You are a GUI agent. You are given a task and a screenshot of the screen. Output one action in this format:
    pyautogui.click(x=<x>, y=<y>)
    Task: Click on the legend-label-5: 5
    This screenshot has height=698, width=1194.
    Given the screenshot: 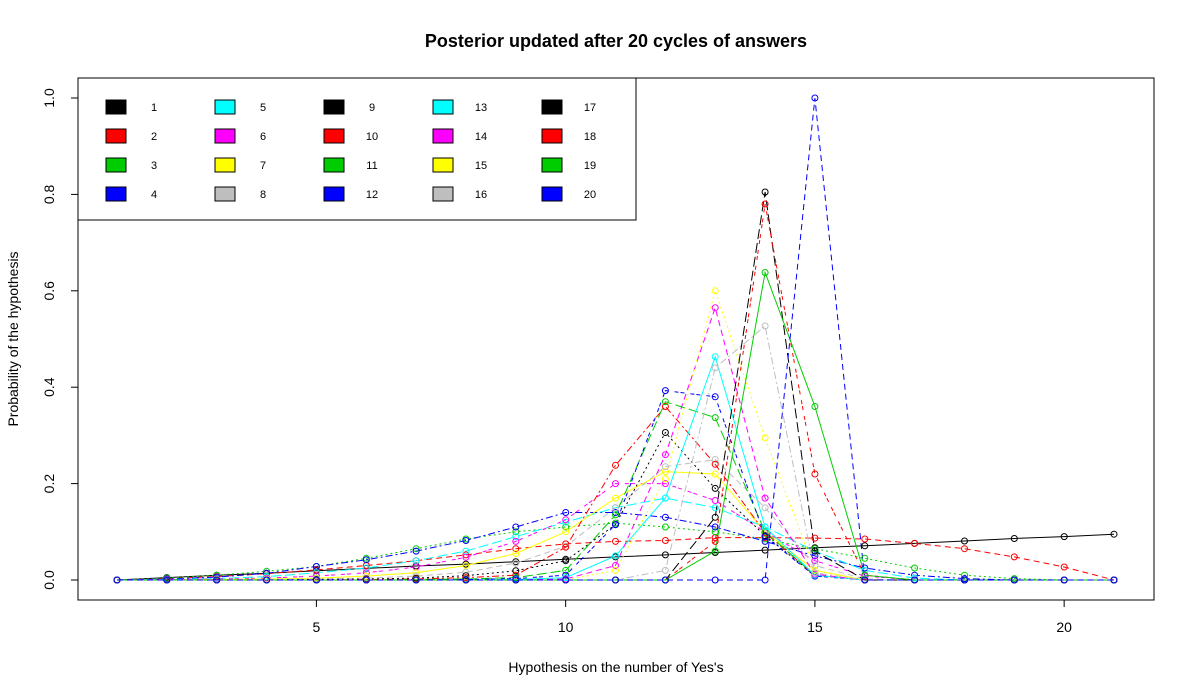 What is the action you would take?
    pyautogui.click(x=263, y=108)
    